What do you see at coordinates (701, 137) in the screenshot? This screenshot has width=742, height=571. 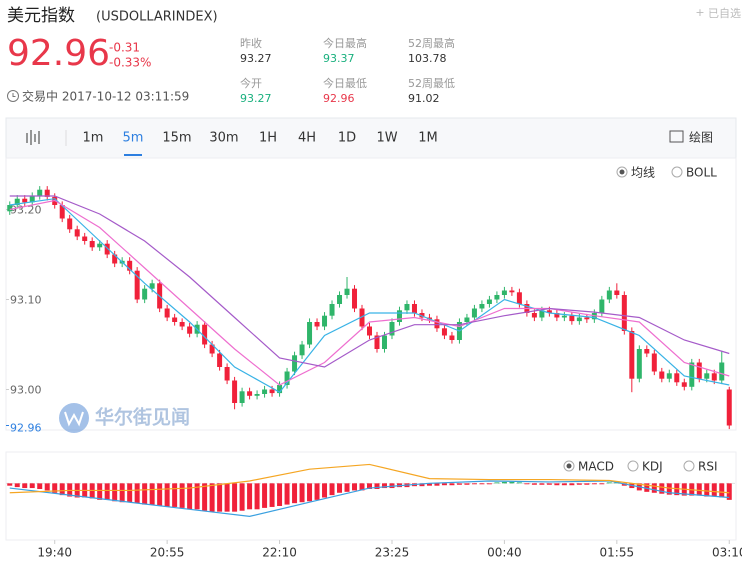 I see `draw-button: 绘图` at bounding box center [701, 137].